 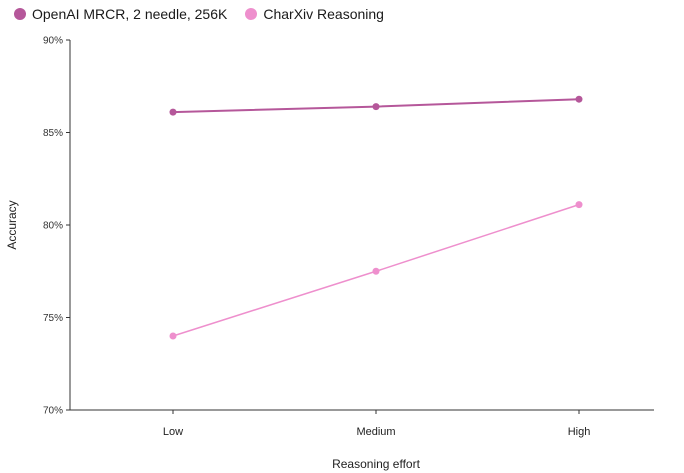 What do you see at coordinates (12, 224) in the screenshot?
I see `y-axis-label: Accuracy` at bounding box center [12, 224].